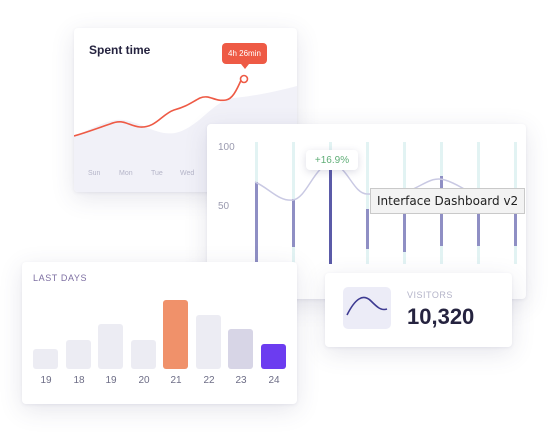 This screenshot has width=555, height=432. I want to click on growth-badge: +16.9%, so click(332, 160).